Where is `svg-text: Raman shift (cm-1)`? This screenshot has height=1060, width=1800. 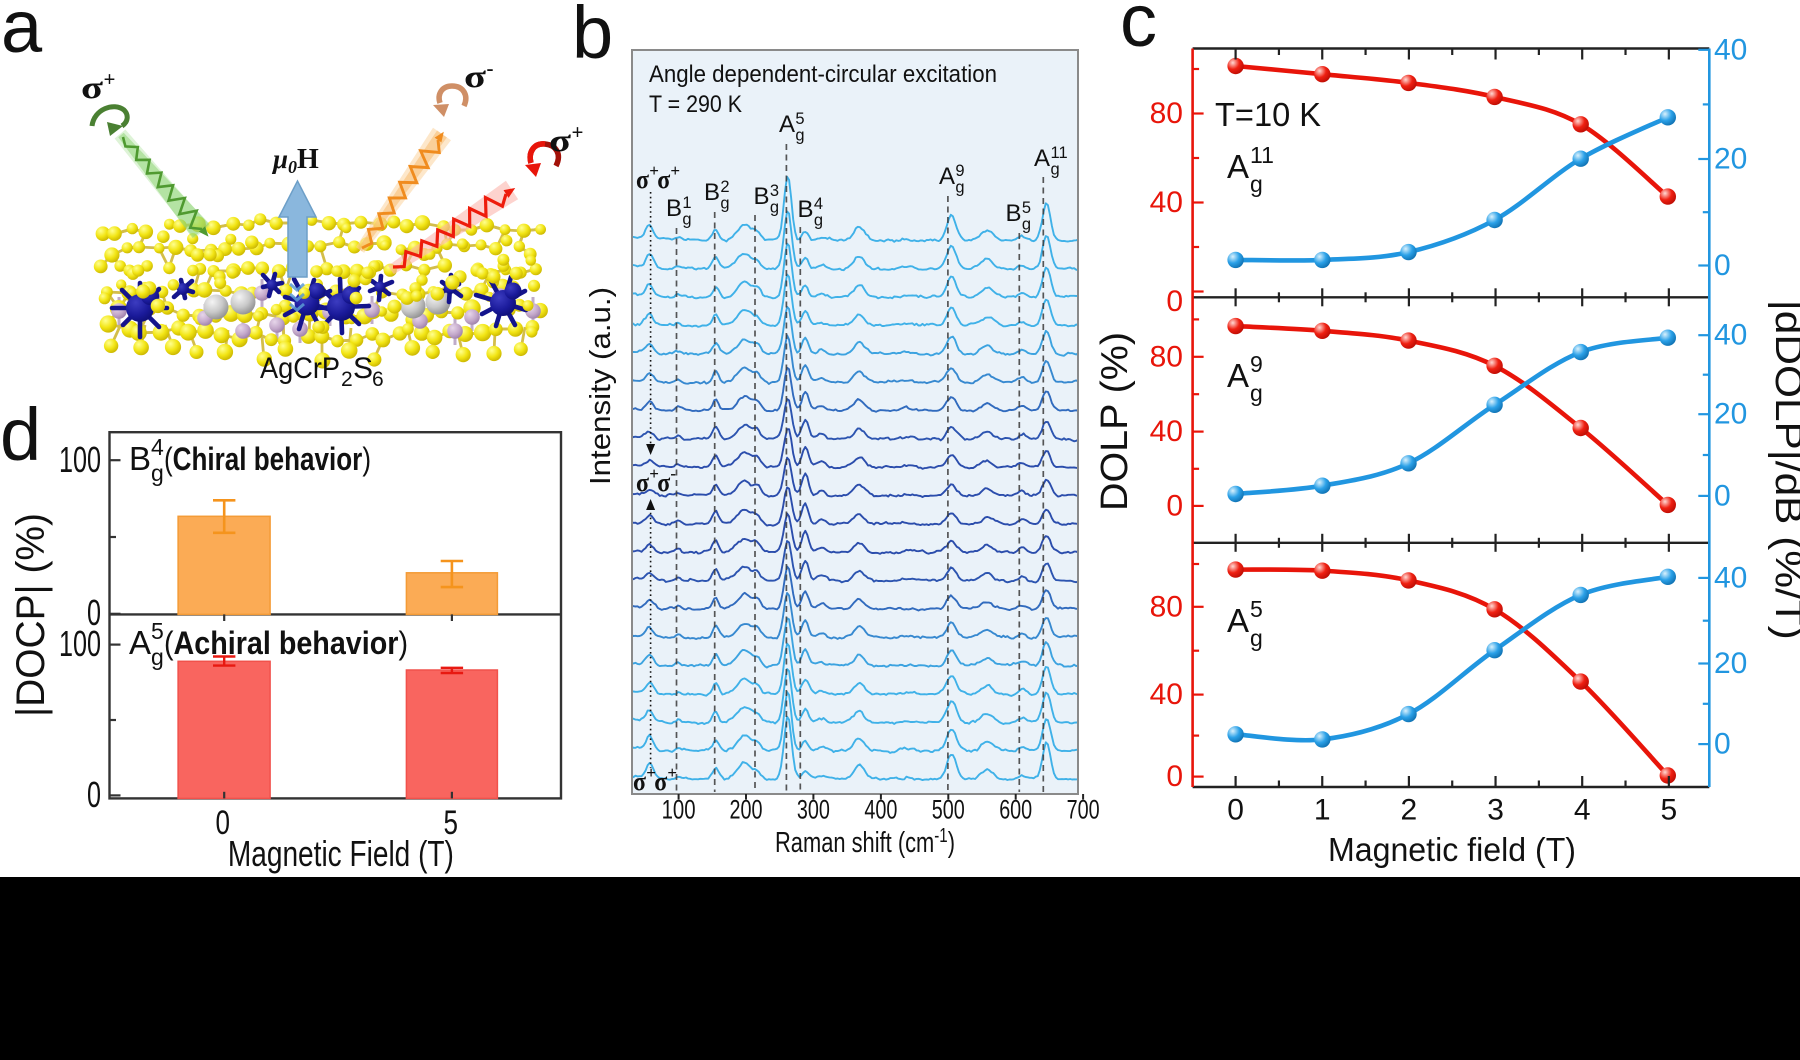
svg-text: Raman shift (cm-1) is located at coordinates (865, 842).